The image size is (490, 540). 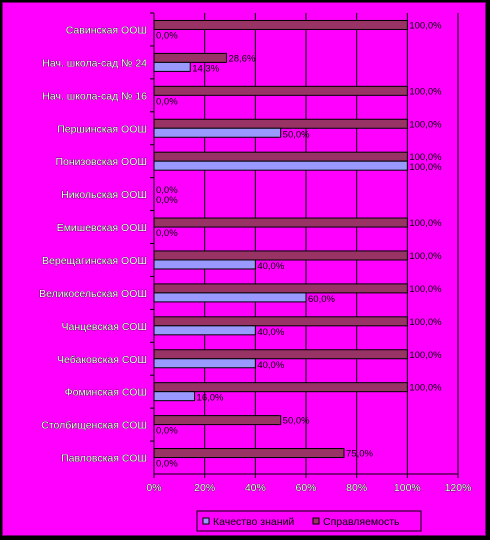 What do you see at coordinates (94, 261) in the screenshot?
I see `category-label: Верещагинская ООШ` at bounding box center [94, 261].